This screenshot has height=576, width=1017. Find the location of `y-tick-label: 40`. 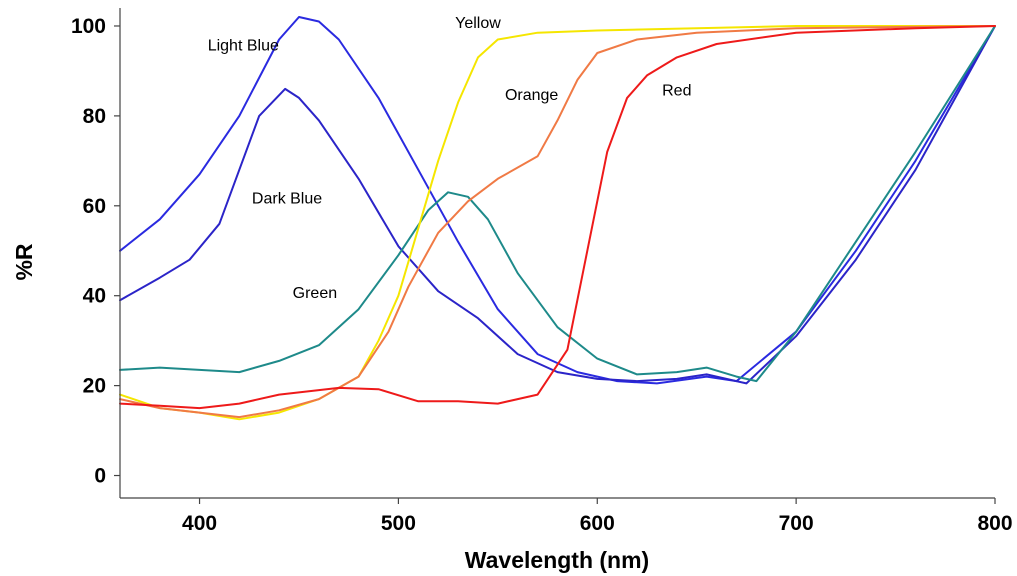

y-tick-label: 40 is located at coordinates (94, 296).